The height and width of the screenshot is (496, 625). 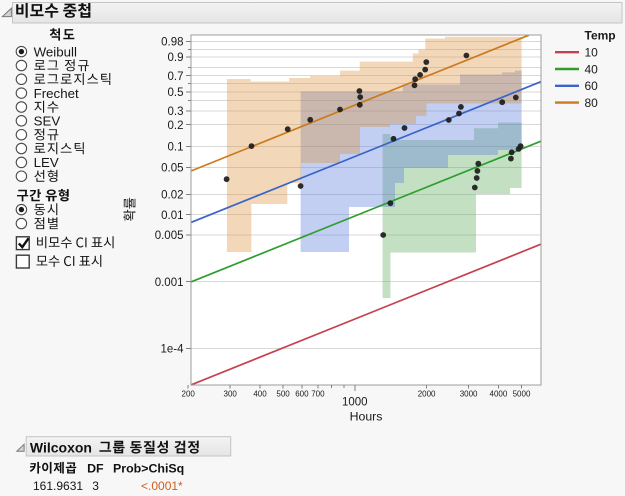 I want to click on svg-text: 600, so click(x=302, y=394).